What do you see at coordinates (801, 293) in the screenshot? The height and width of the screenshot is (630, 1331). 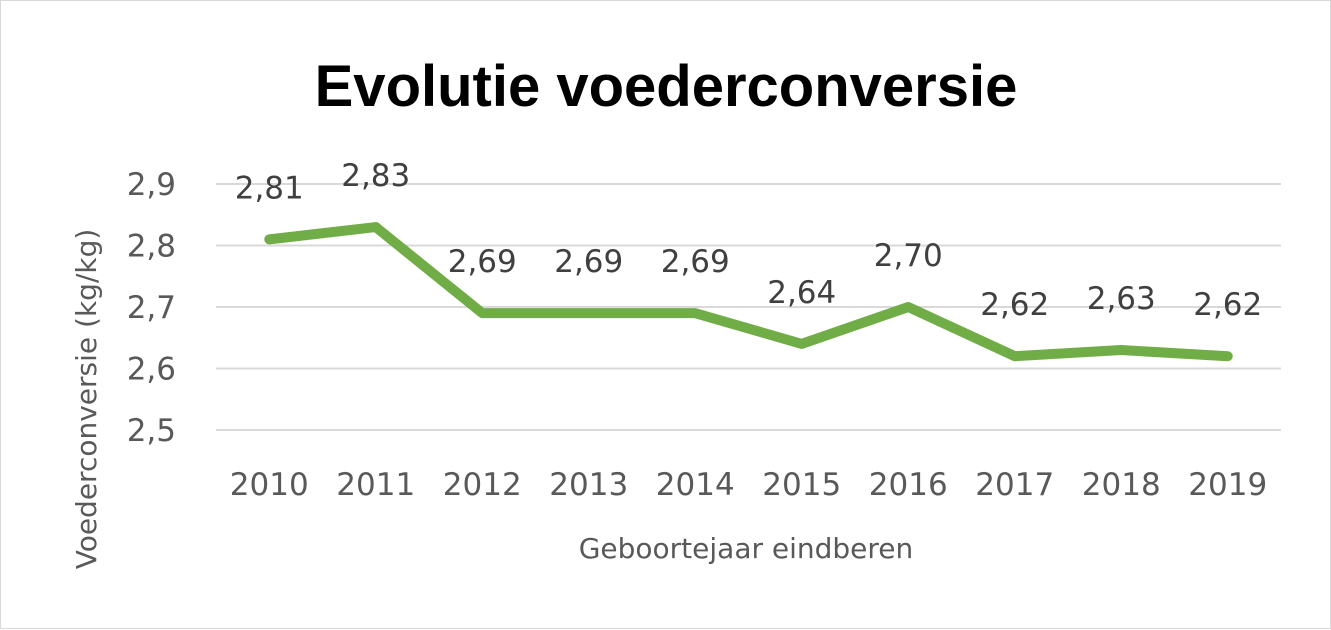 I see `data-label: 2,64` at bounding box center [801, 293].